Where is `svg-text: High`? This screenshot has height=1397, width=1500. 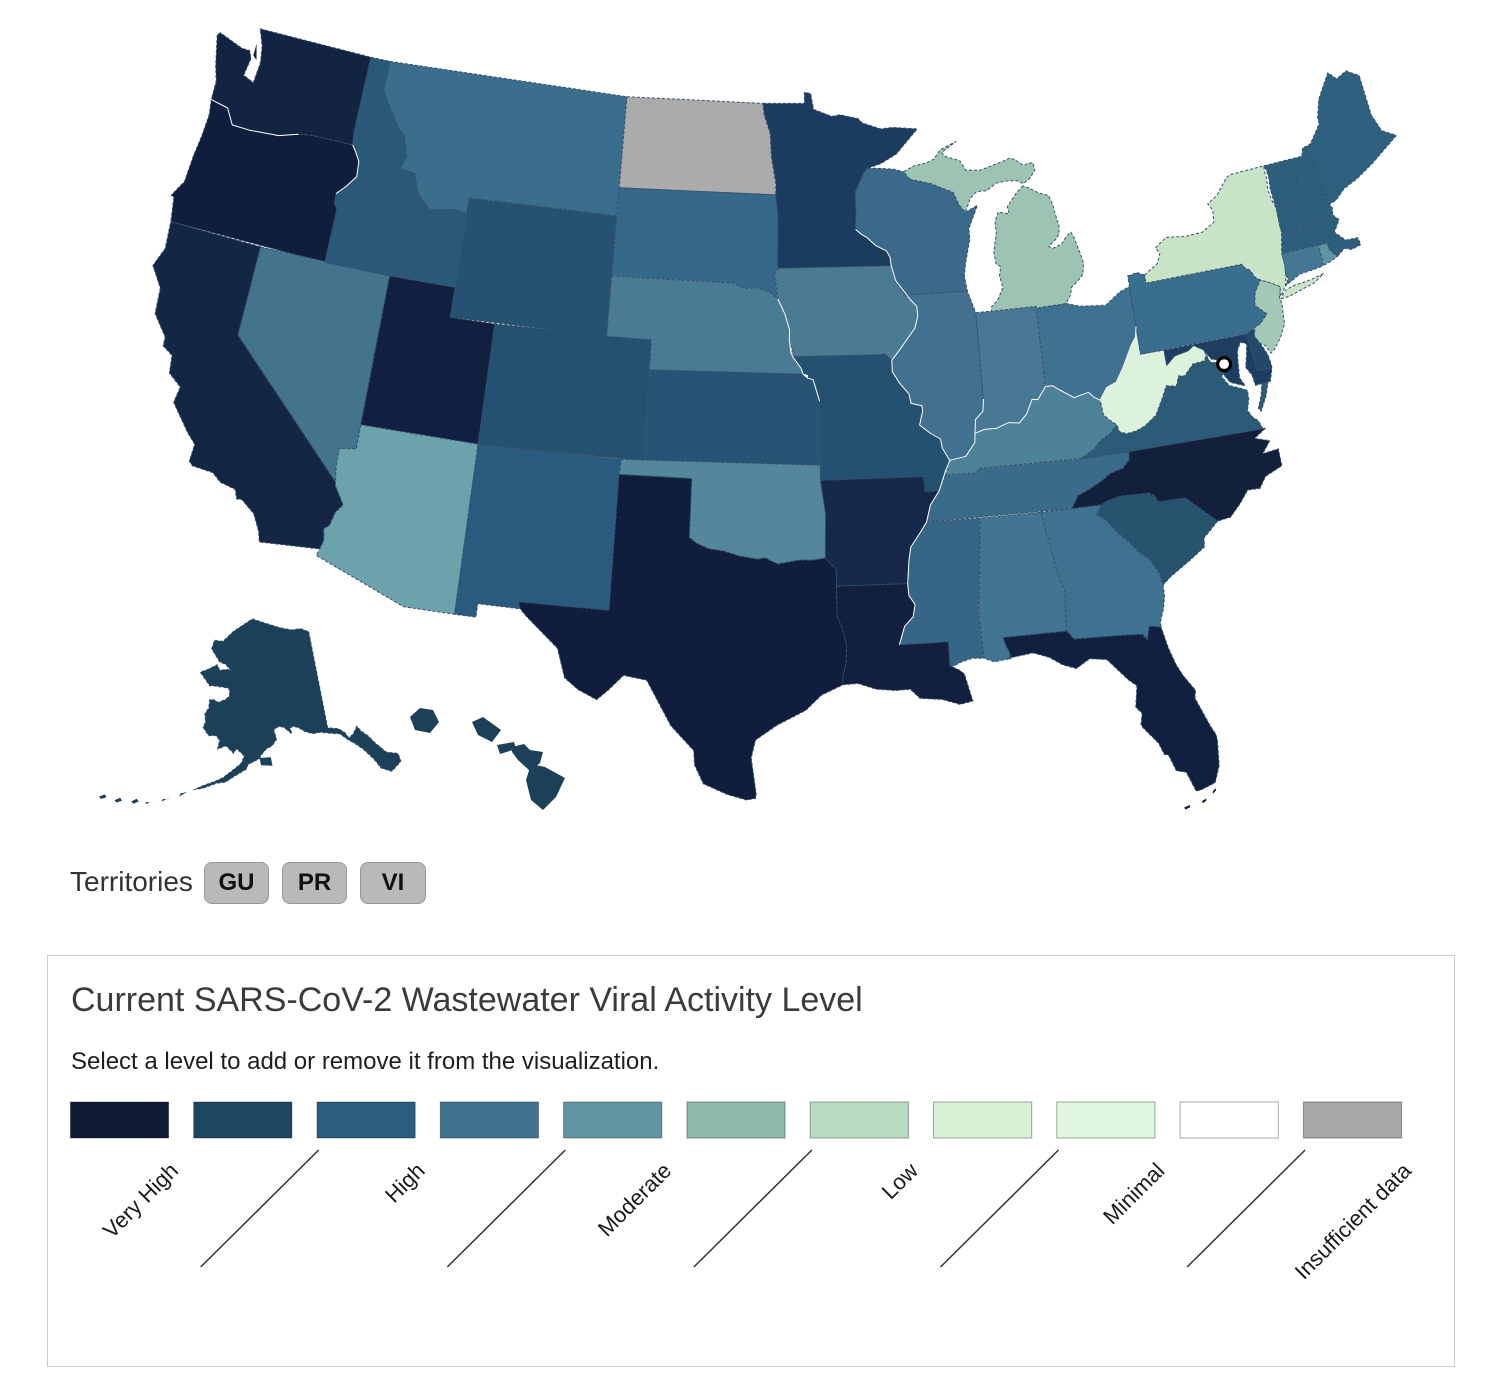
svg-text: High is located at coordinates (405, 1183).